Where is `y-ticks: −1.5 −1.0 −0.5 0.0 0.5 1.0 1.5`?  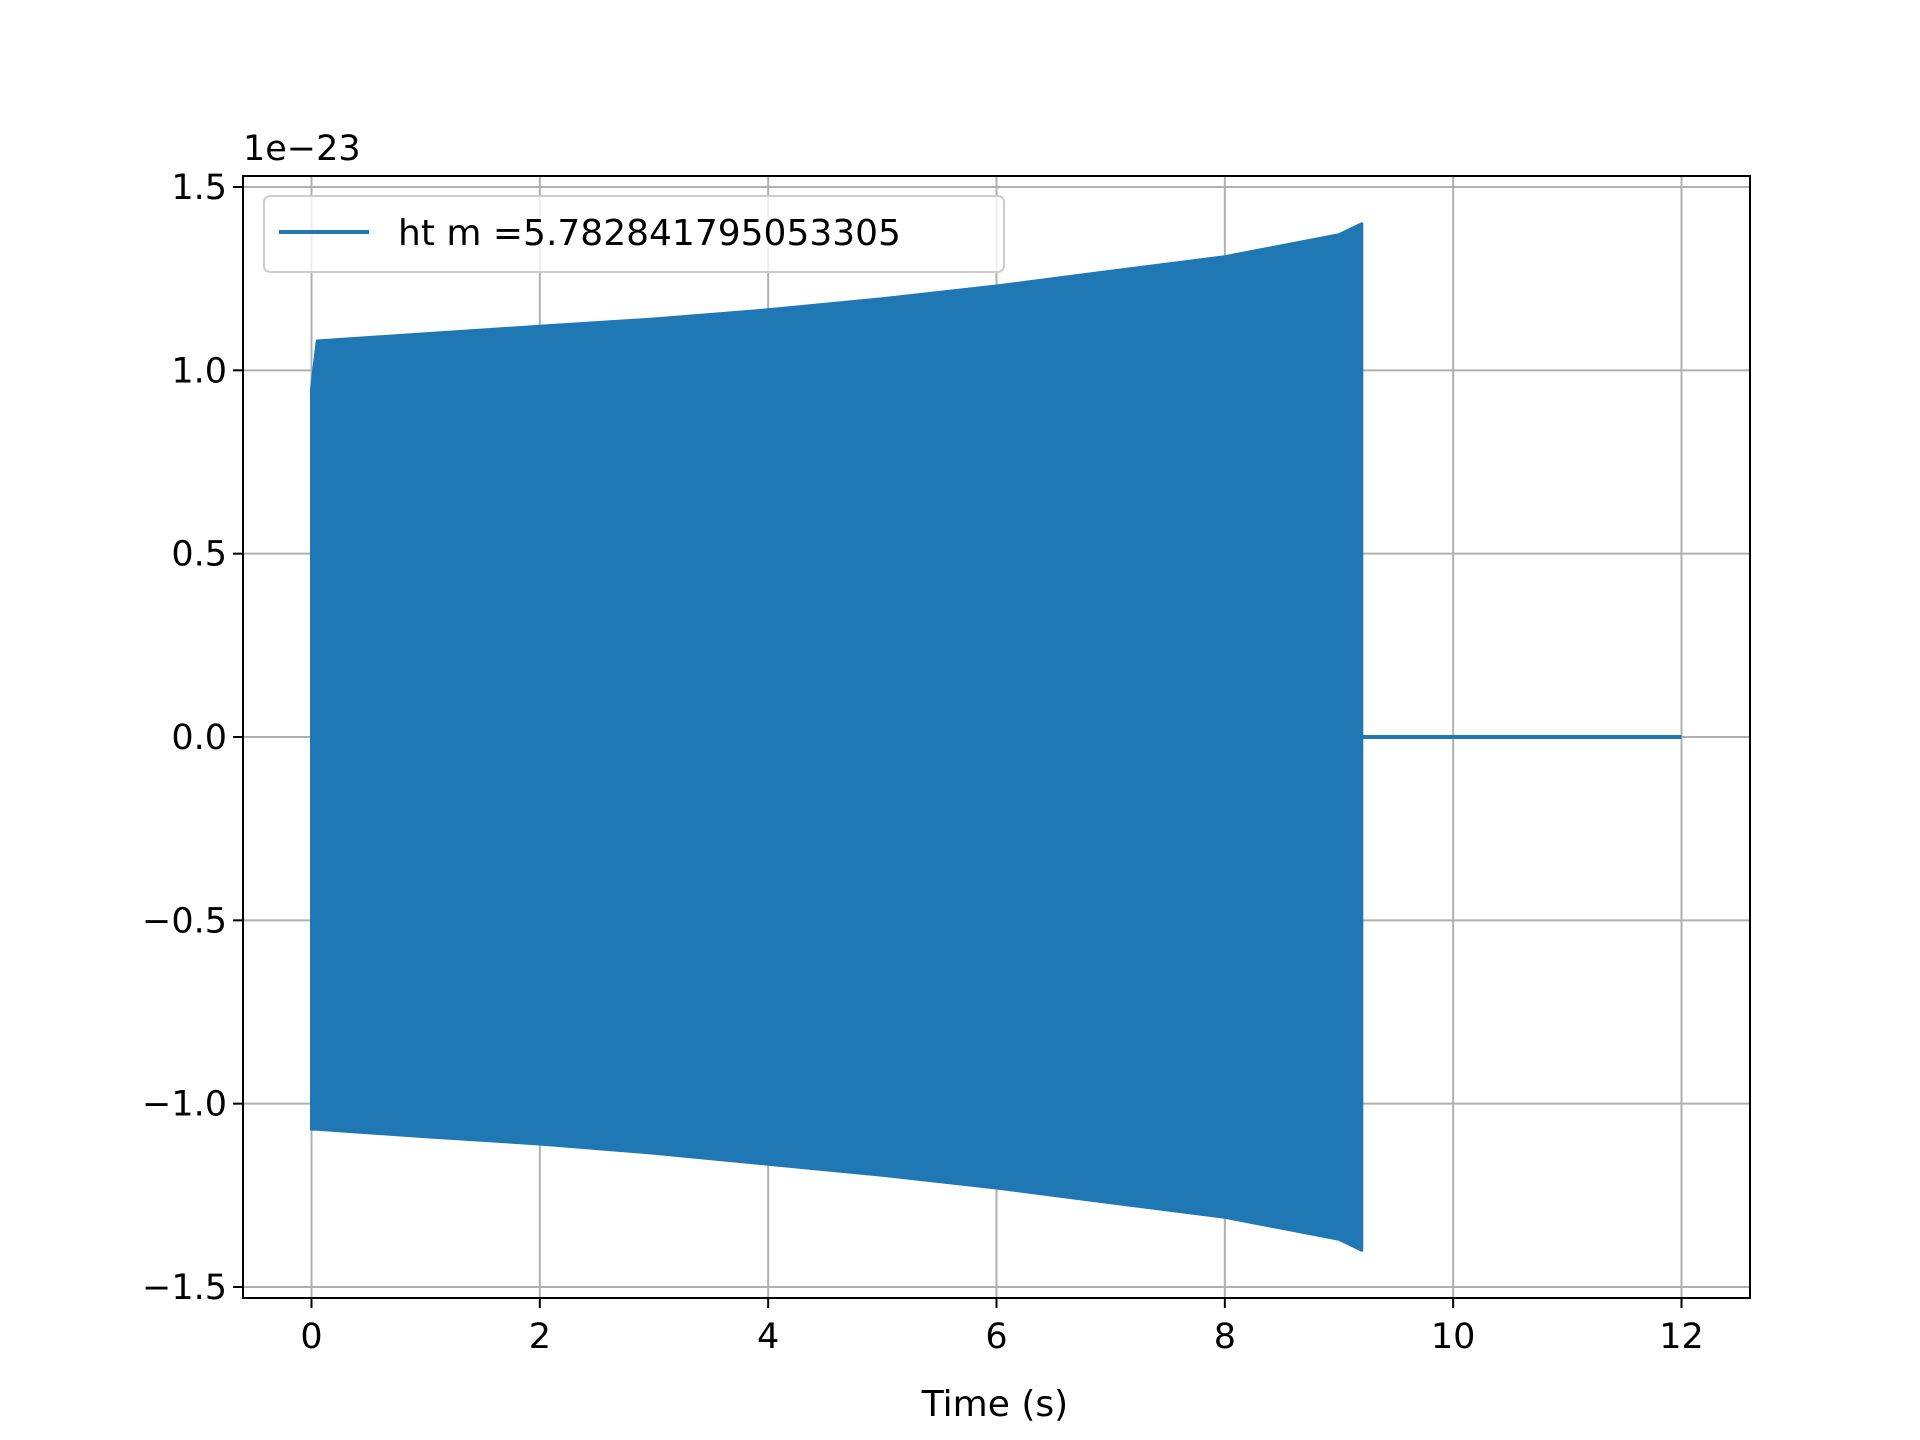 y-ticks: −1.5 −1.0 −0.5 0.0 0.5 1.0 1.5 is located at coordinates (192, 738).